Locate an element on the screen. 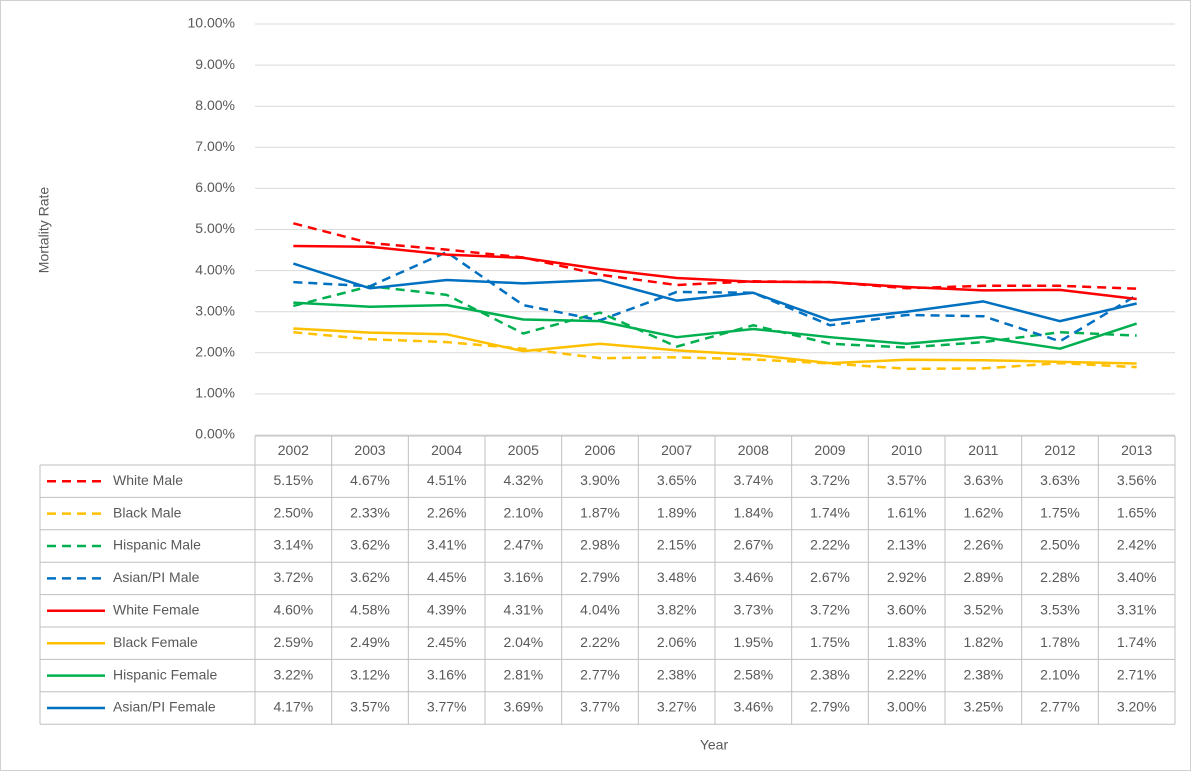  table-cell: 4.39% is located at coordinates (447, 610).